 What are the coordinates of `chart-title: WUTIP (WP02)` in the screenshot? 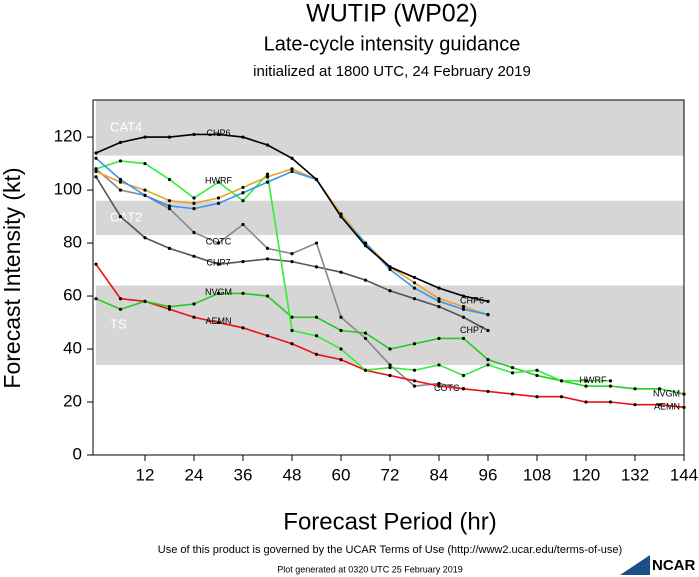 It's located at (392, 14).